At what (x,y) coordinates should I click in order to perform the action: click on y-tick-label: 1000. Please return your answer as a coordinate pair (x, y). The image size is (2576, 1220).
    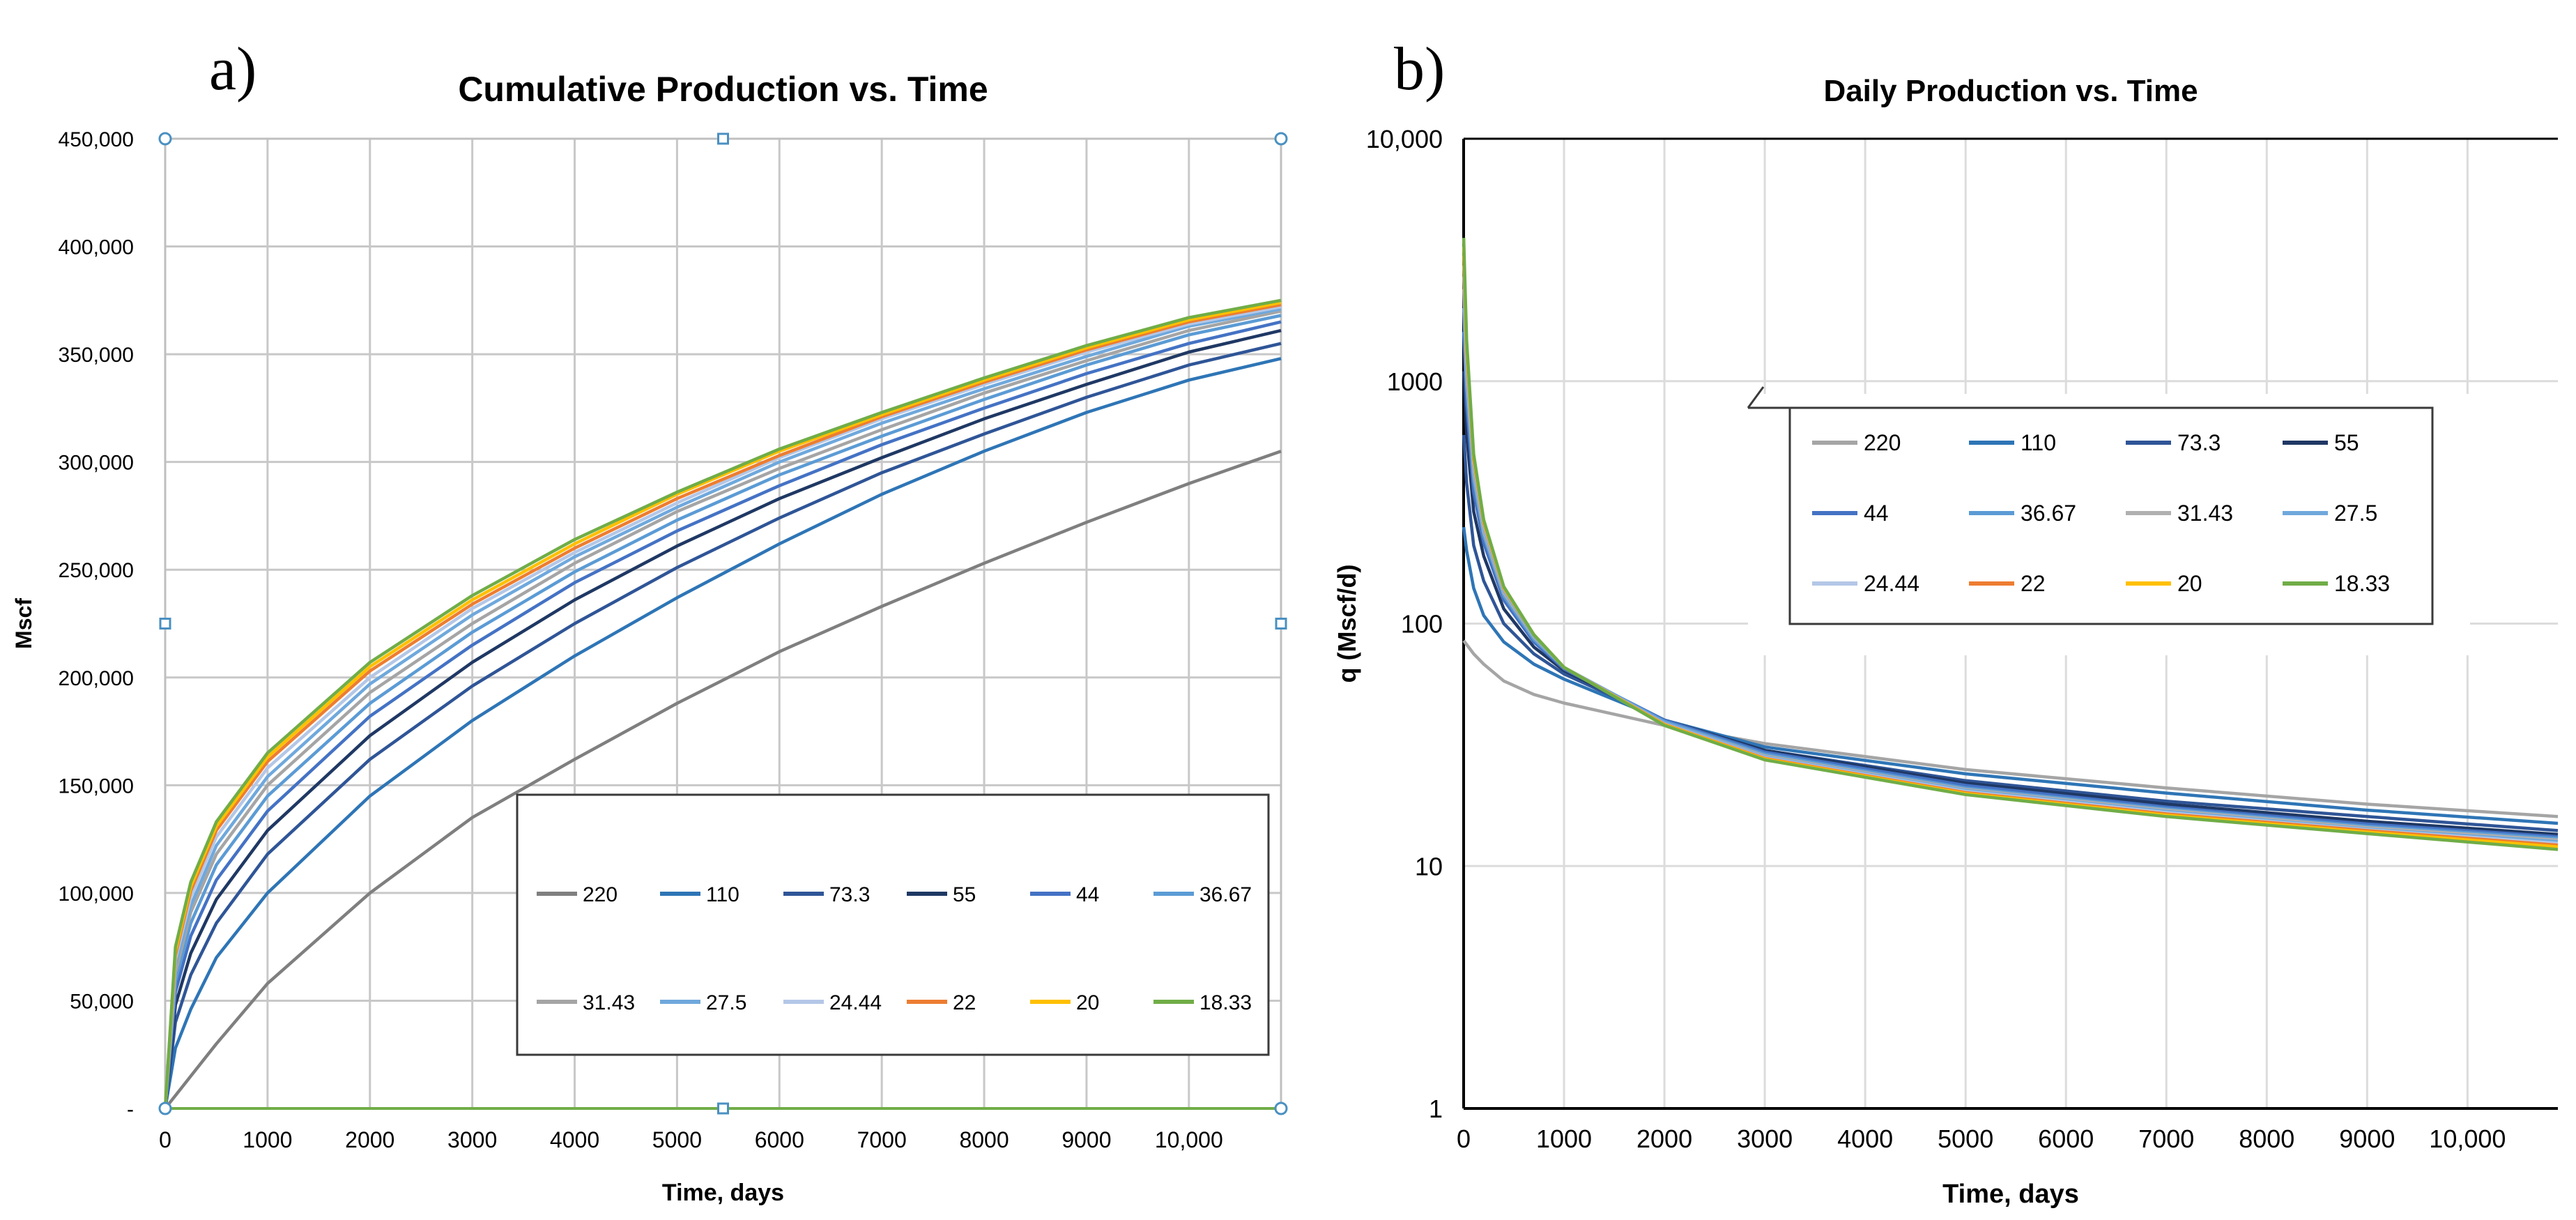
    Looking at the image, I should click on (1415, 381).